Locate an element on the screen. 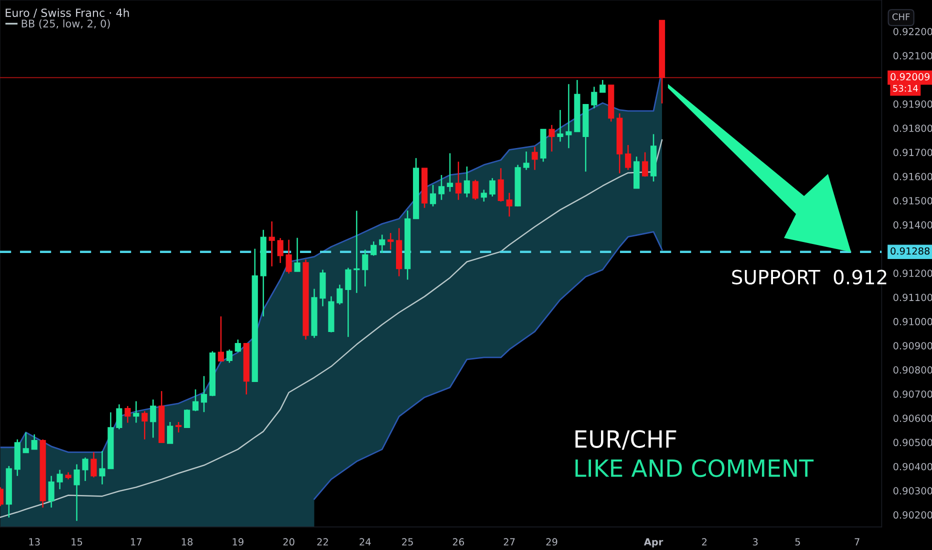  x-tick-label: 2 is located at coordinates (704, 542).